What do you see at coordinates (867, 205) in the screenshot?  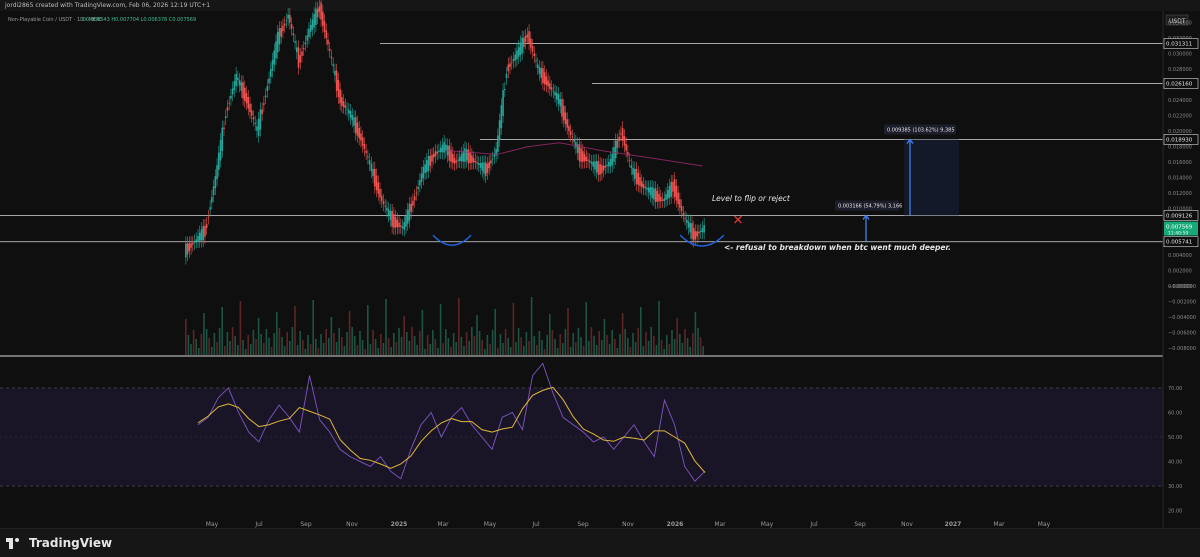 I see `measure-label-1-box` at bounding box center [867, 205].